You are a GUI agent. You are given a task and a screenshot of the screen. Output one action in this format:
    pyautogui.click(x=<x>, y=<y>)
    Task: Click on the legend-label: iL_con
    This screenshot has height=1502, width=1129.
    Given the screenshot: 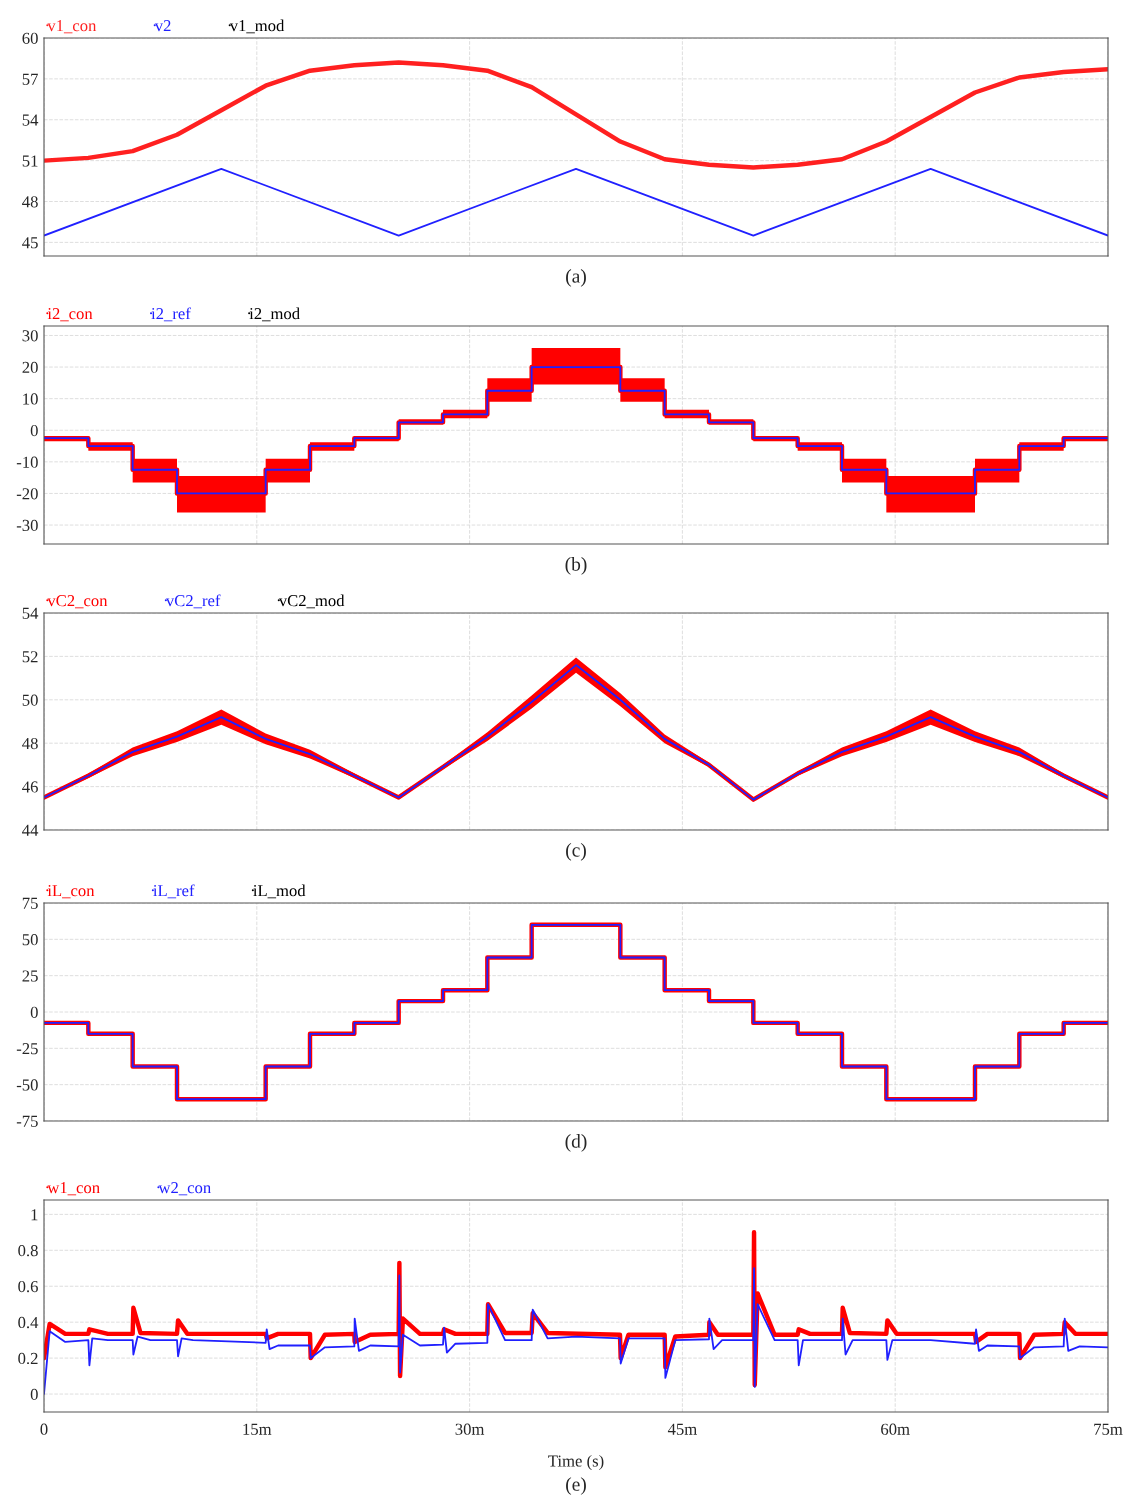 What is the action you would take?
    pyautogui.click(x=71, y=892)
    